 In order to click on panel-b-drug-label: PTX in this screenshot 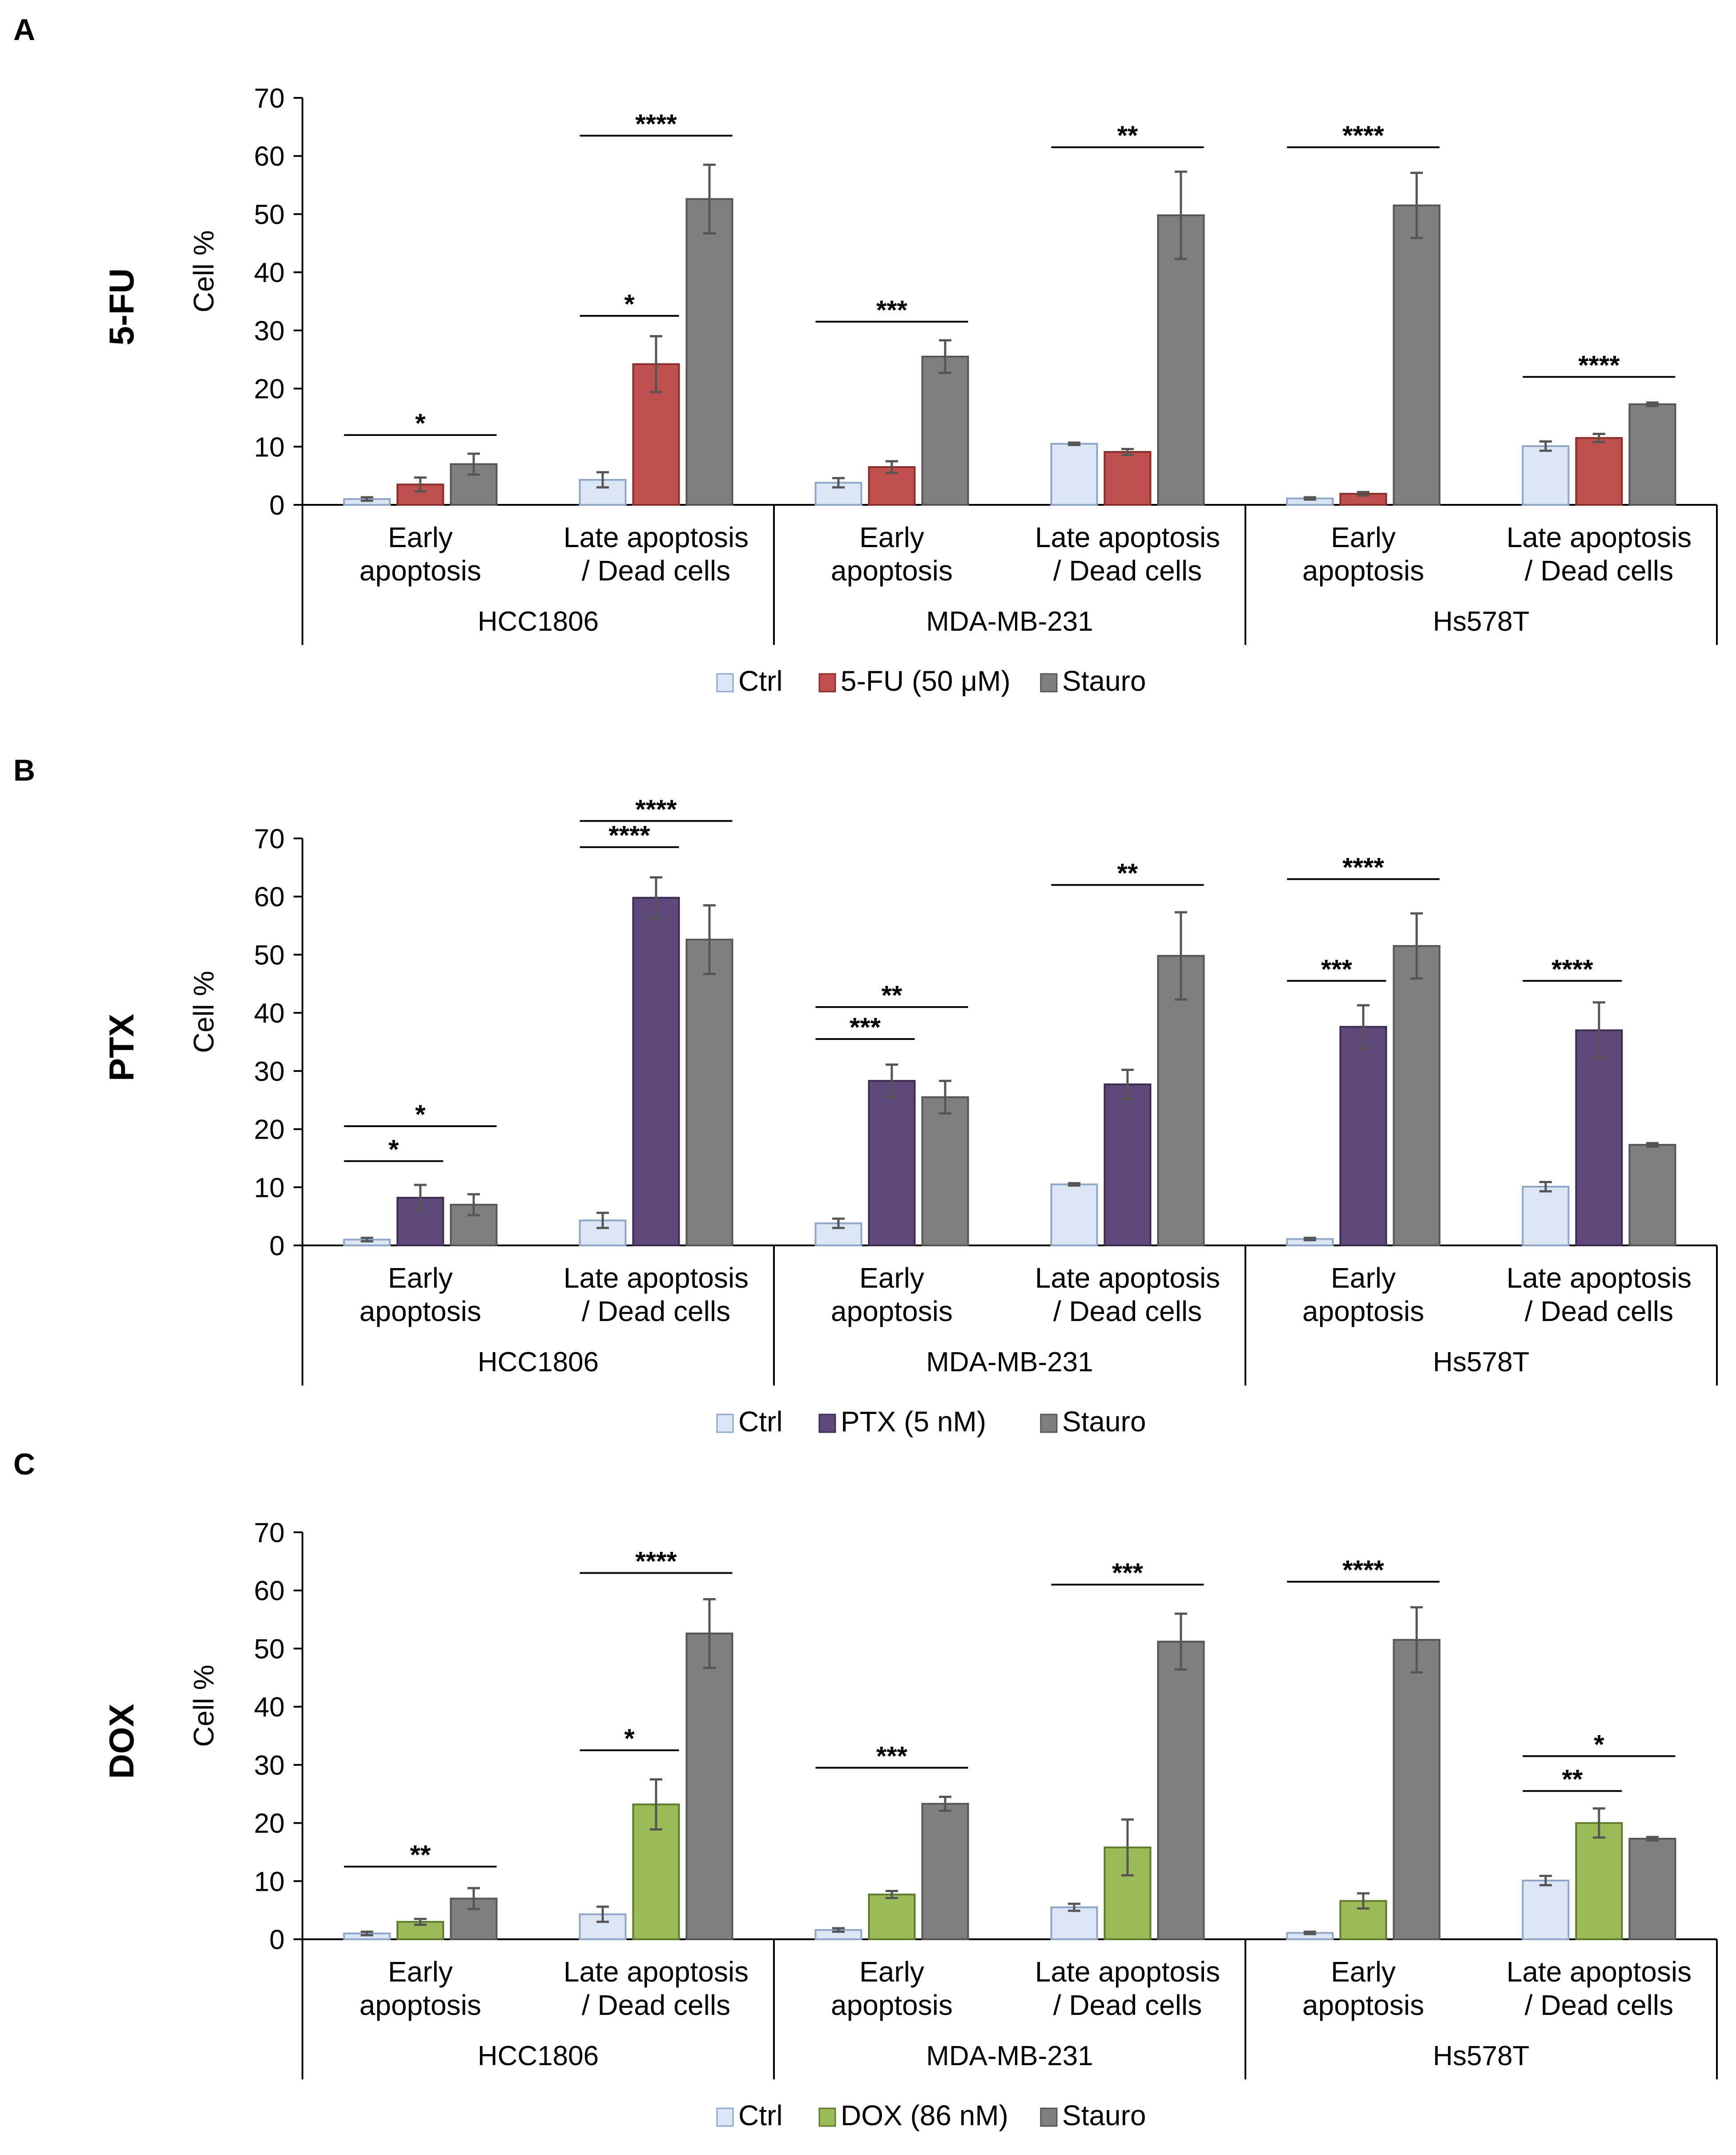, I will do `click(121, 1047)`.